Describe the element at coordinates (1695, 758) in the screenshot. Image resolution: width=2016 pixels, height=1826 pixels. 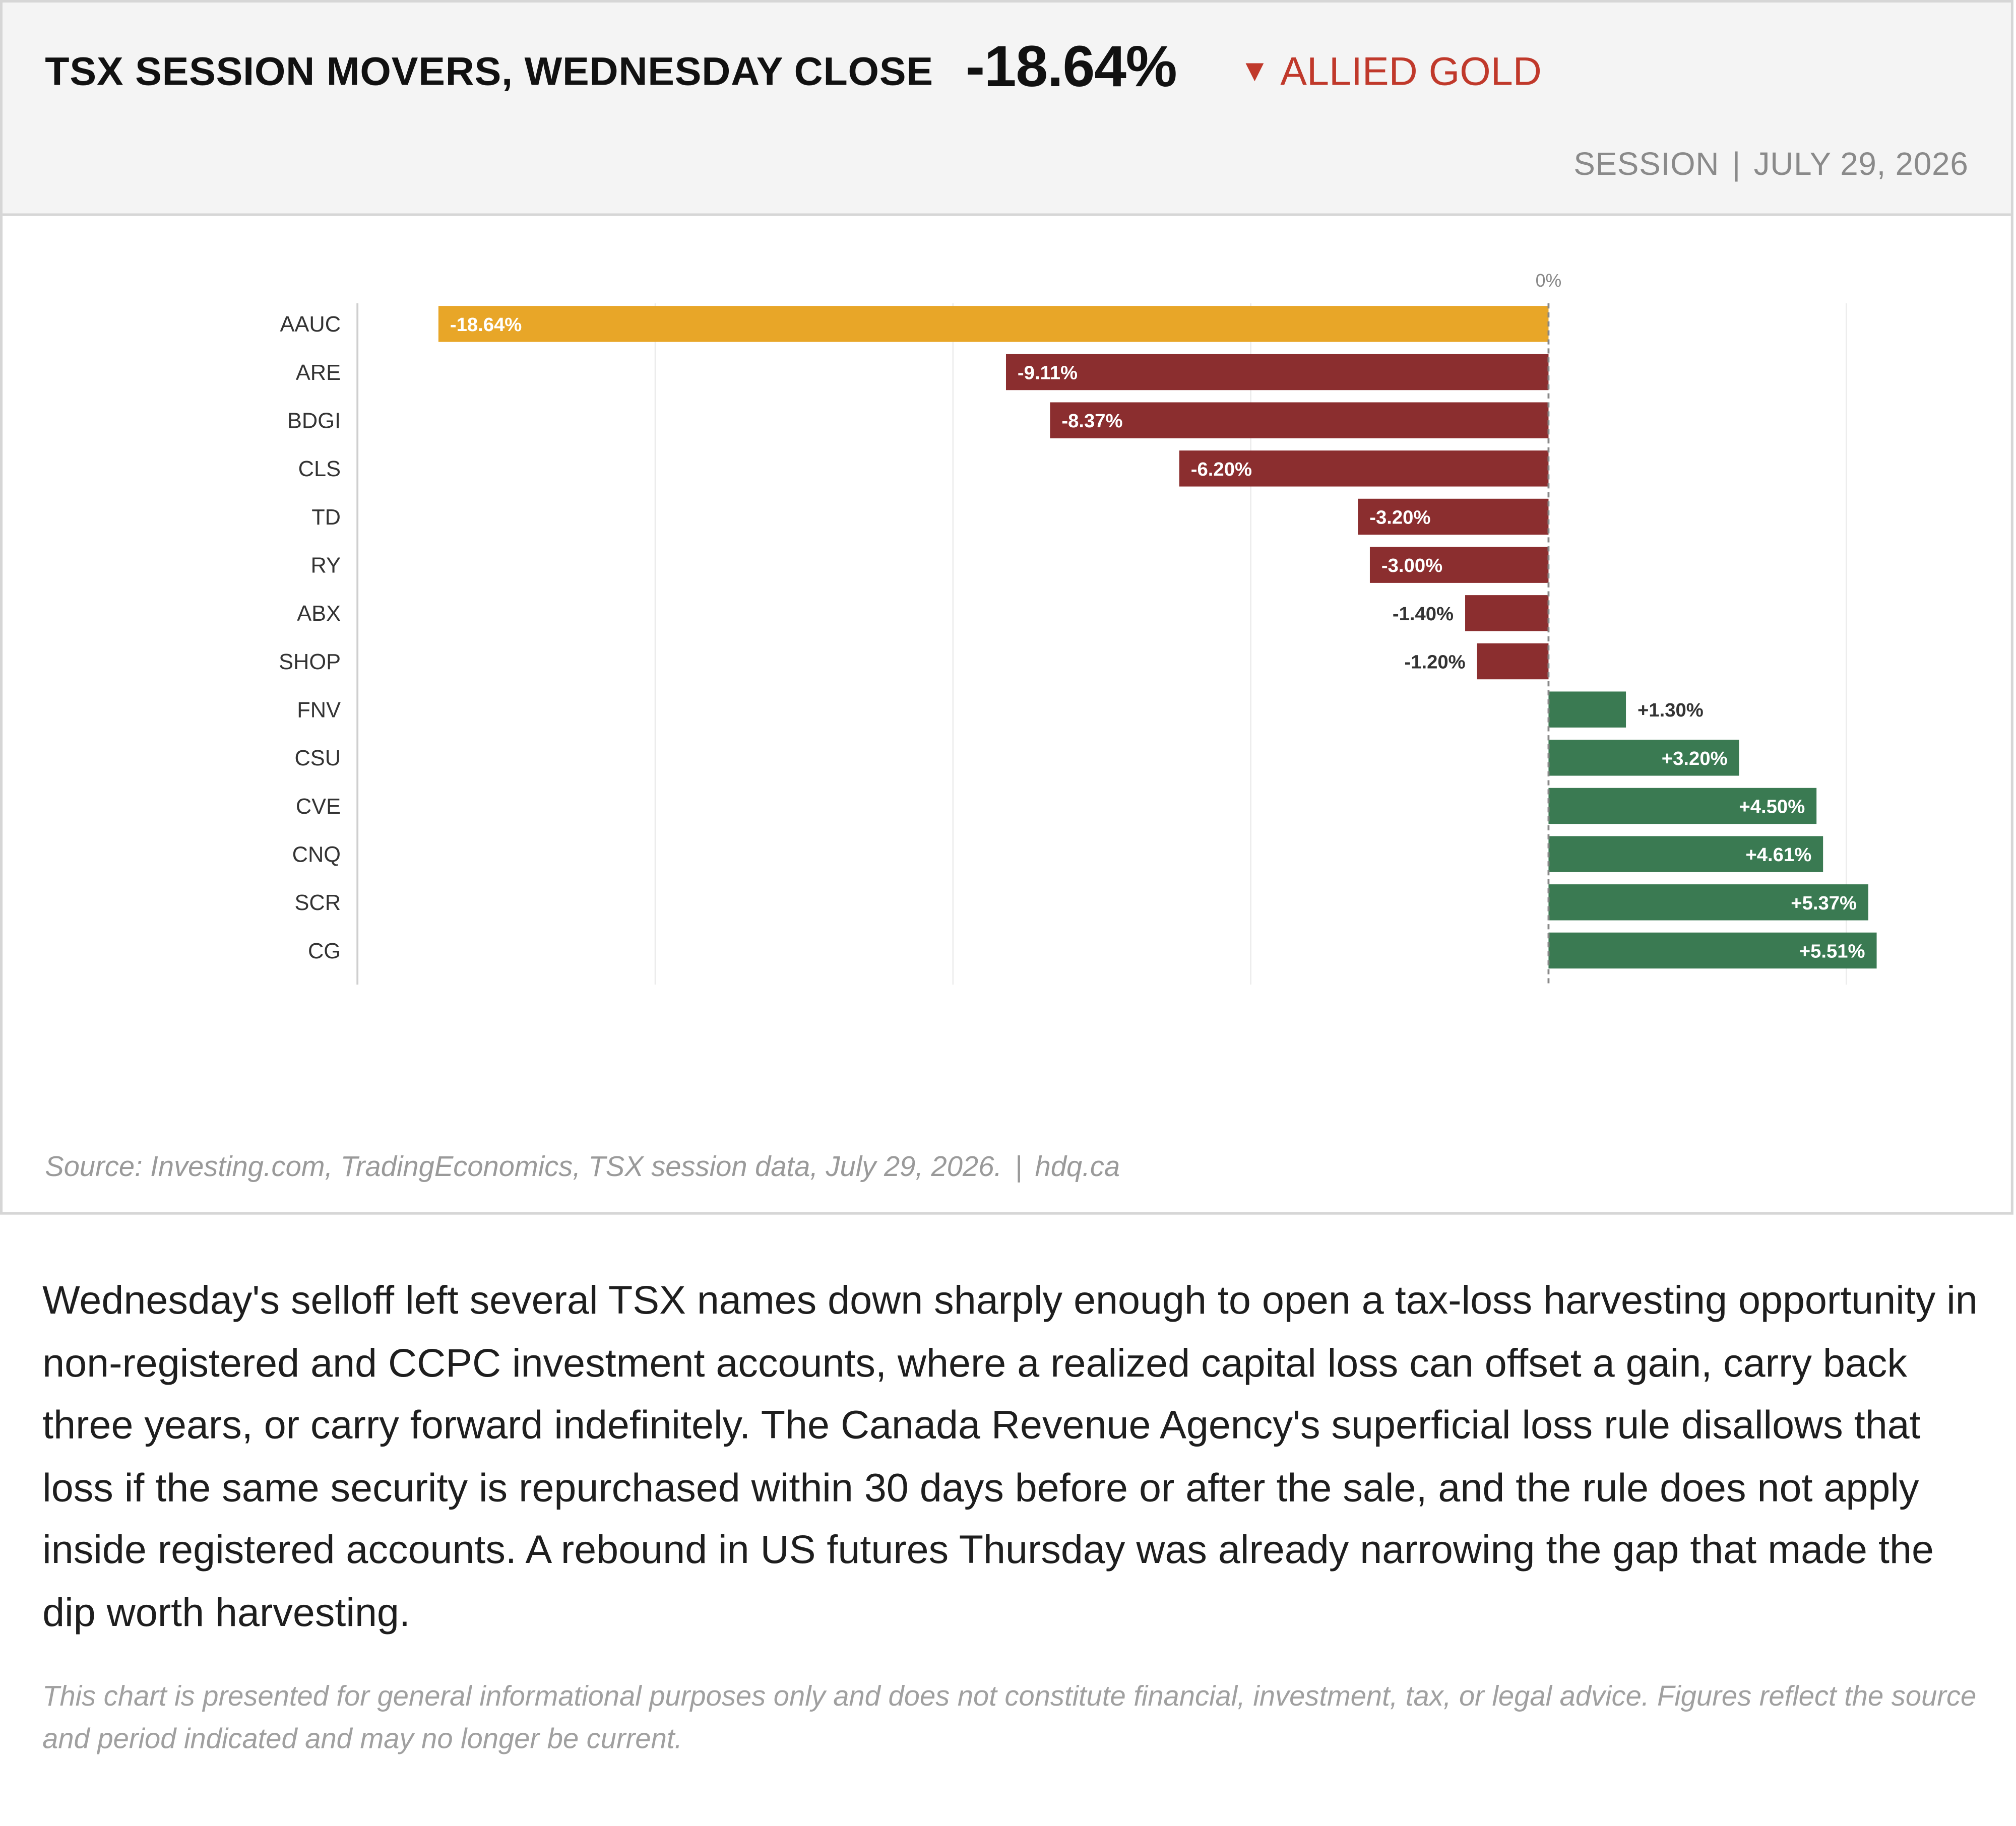
I see `value-label: +3.20%` at that location.